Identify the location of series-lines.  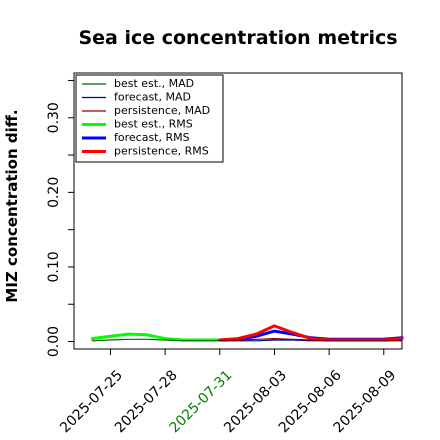
(247, 333).